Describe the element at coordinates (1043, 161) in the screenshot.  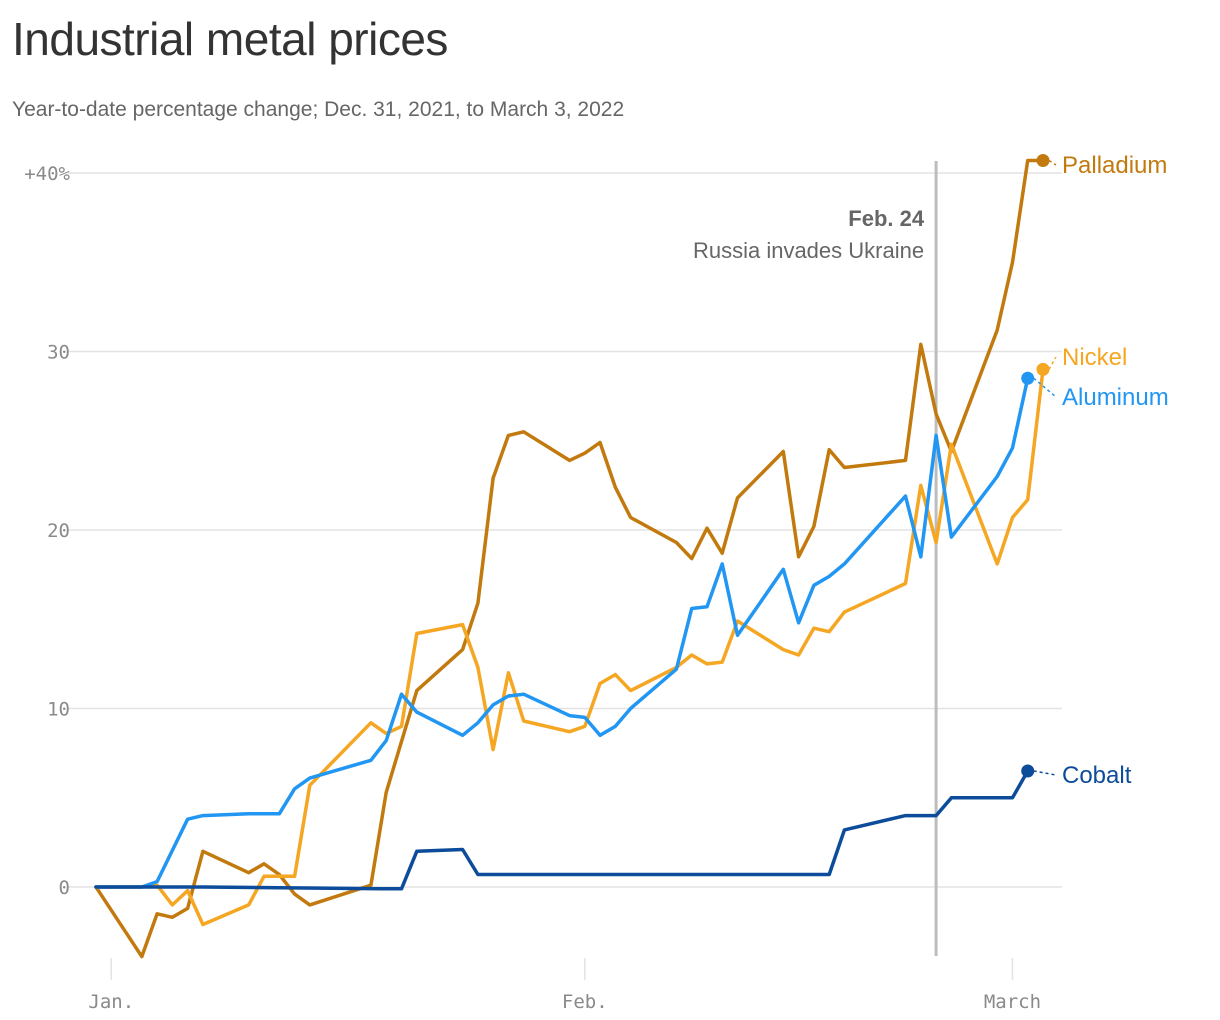
I see `endpoint-palladium` at that location.